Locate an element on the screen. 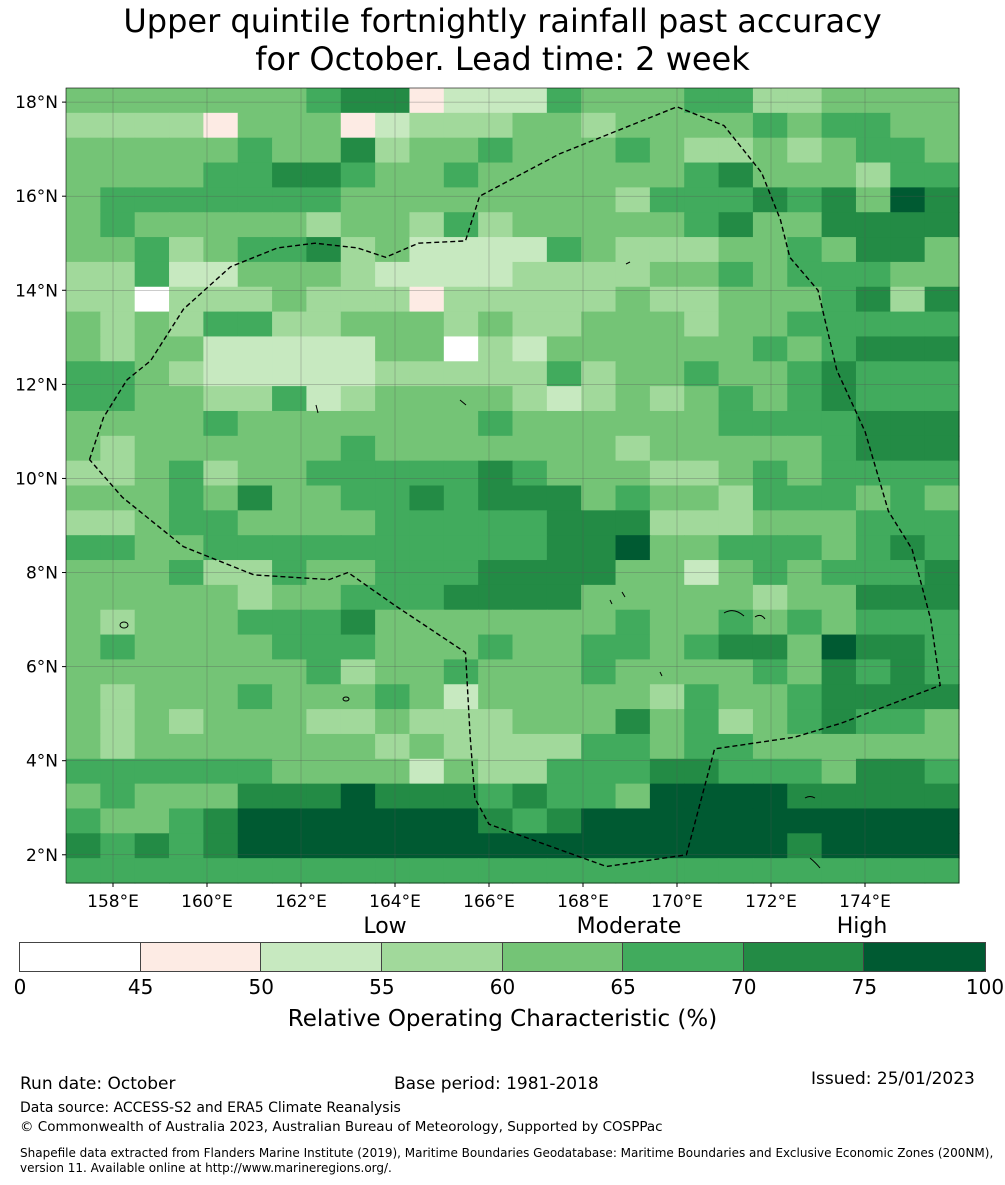 This screenshot has width=1005, height=1185. longitude-label: 166°E is located at coordinates (489, 902).